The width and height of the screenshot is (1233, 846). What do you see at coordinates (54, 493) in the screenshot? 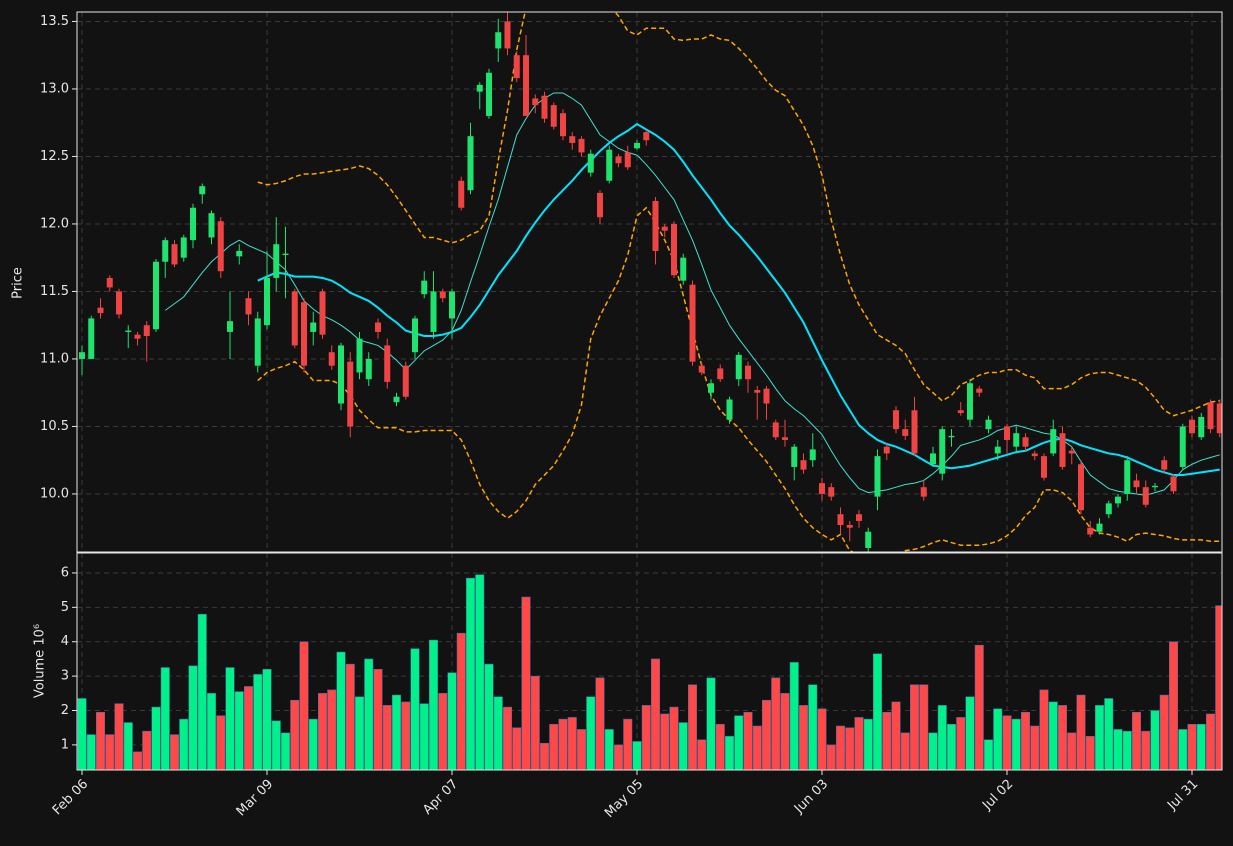
I see `y-tick-label: 10.0` at bounding box center [54, 493].